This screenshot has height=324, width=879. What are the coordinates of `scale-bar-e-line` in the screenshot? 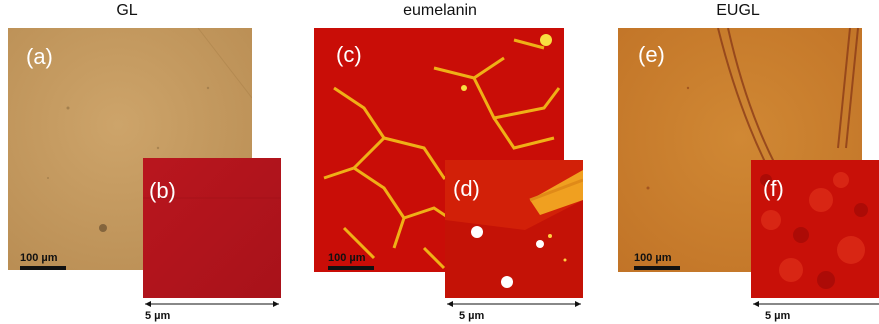 It's located at (657, 268).